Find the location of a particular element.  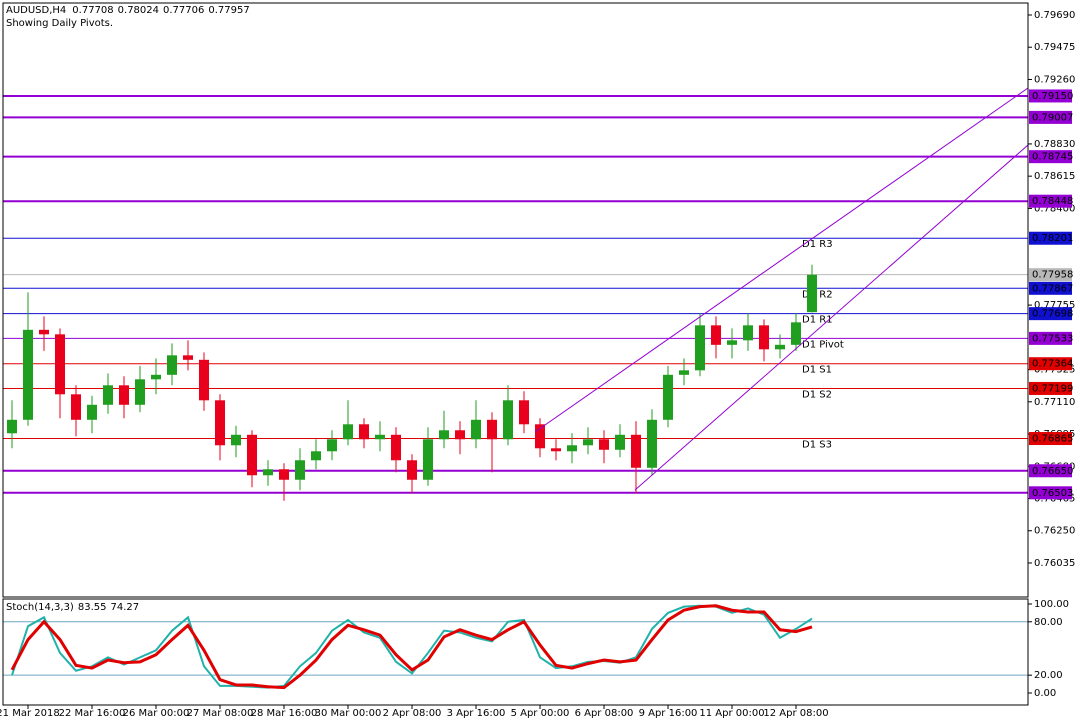

level-price-label: 0.77698 is located at coordinates (1052, 314).